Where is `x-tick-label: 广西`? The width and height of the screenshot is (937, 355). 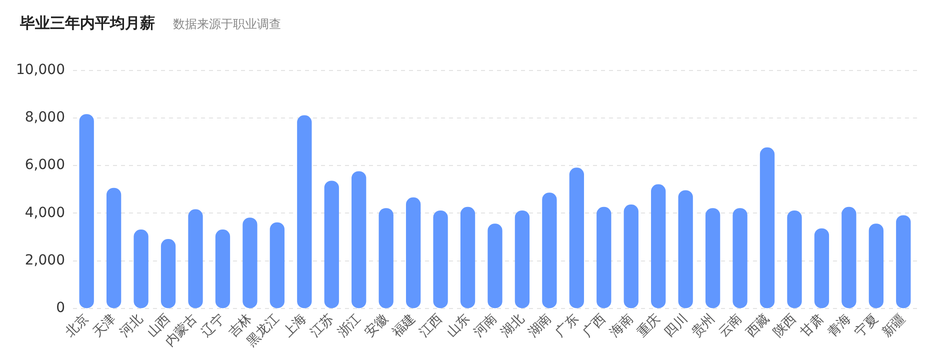 x-tick-label: 广西 is located at coordinates (595, 326).